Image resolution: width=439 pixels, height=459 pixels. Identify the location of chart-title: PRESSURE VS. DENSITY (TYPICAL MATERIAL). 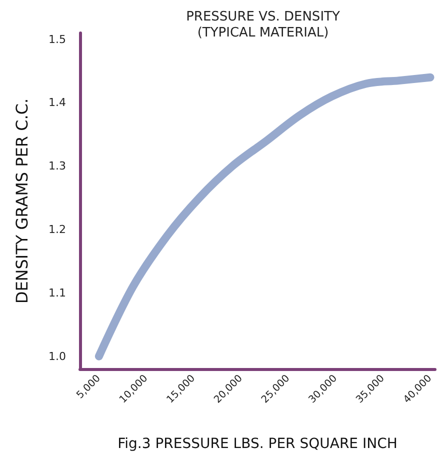
(263, 25).